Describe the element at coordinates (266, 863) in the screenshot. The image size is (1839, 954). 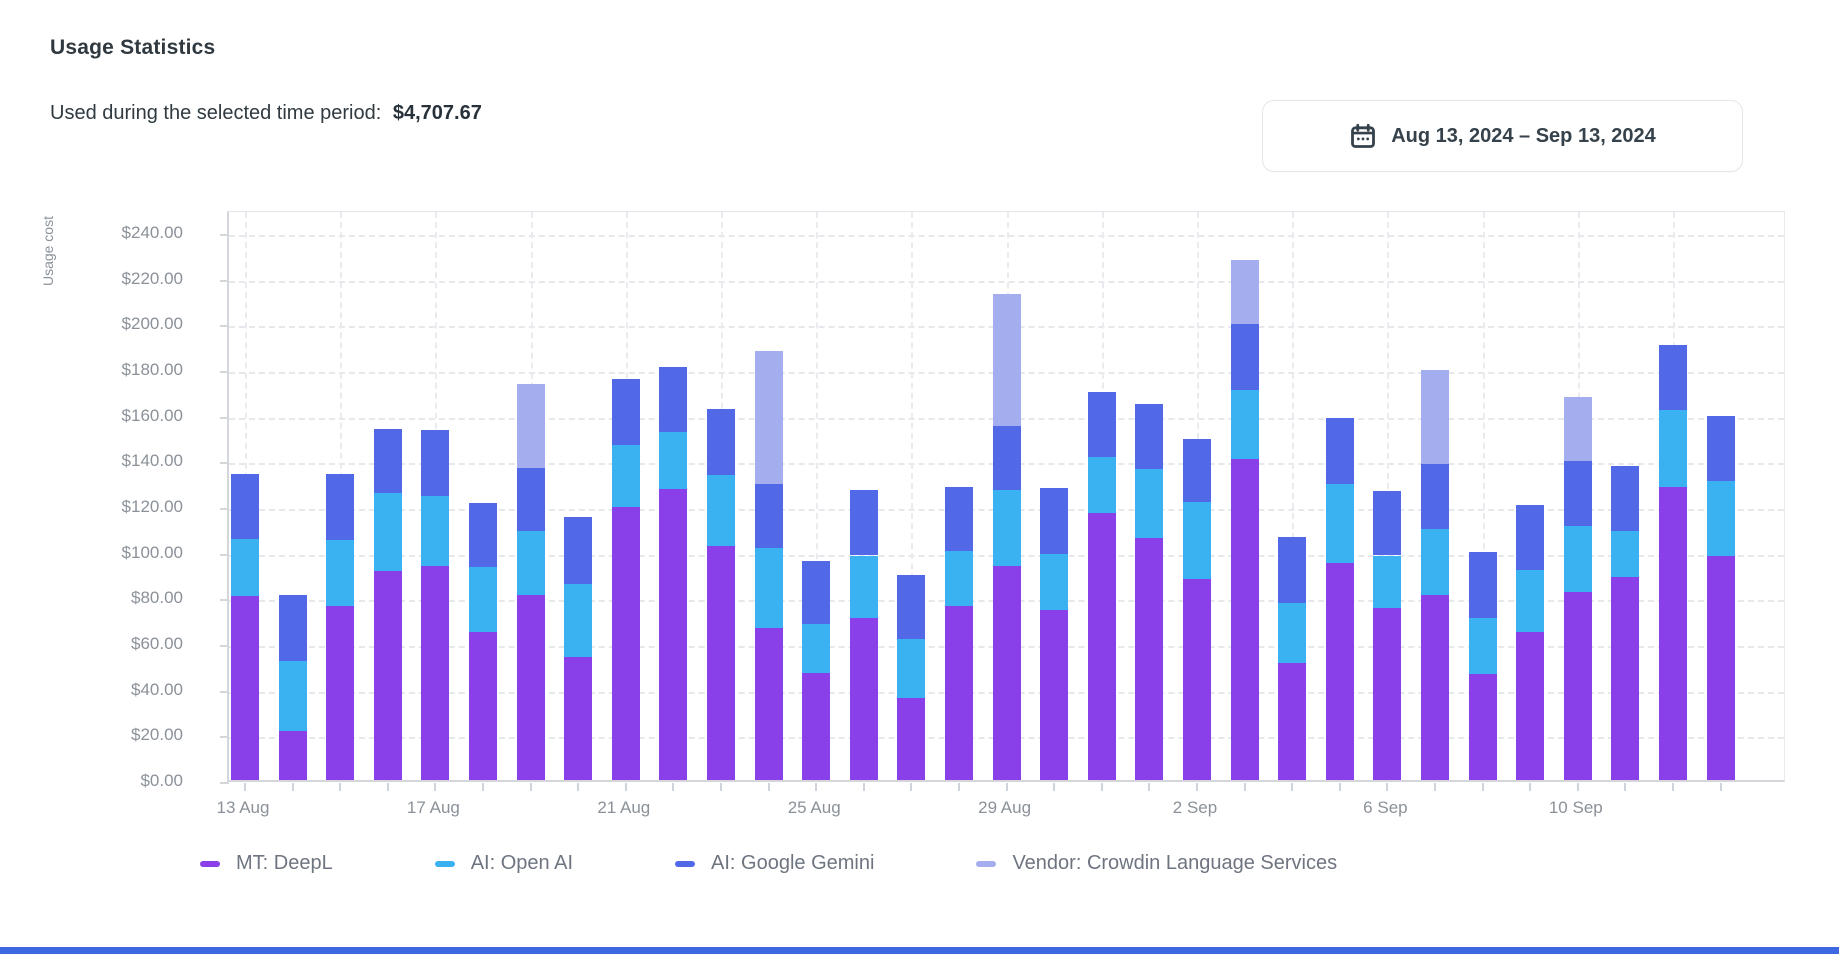
I see `legend-item: MT: DeepL` at that location.